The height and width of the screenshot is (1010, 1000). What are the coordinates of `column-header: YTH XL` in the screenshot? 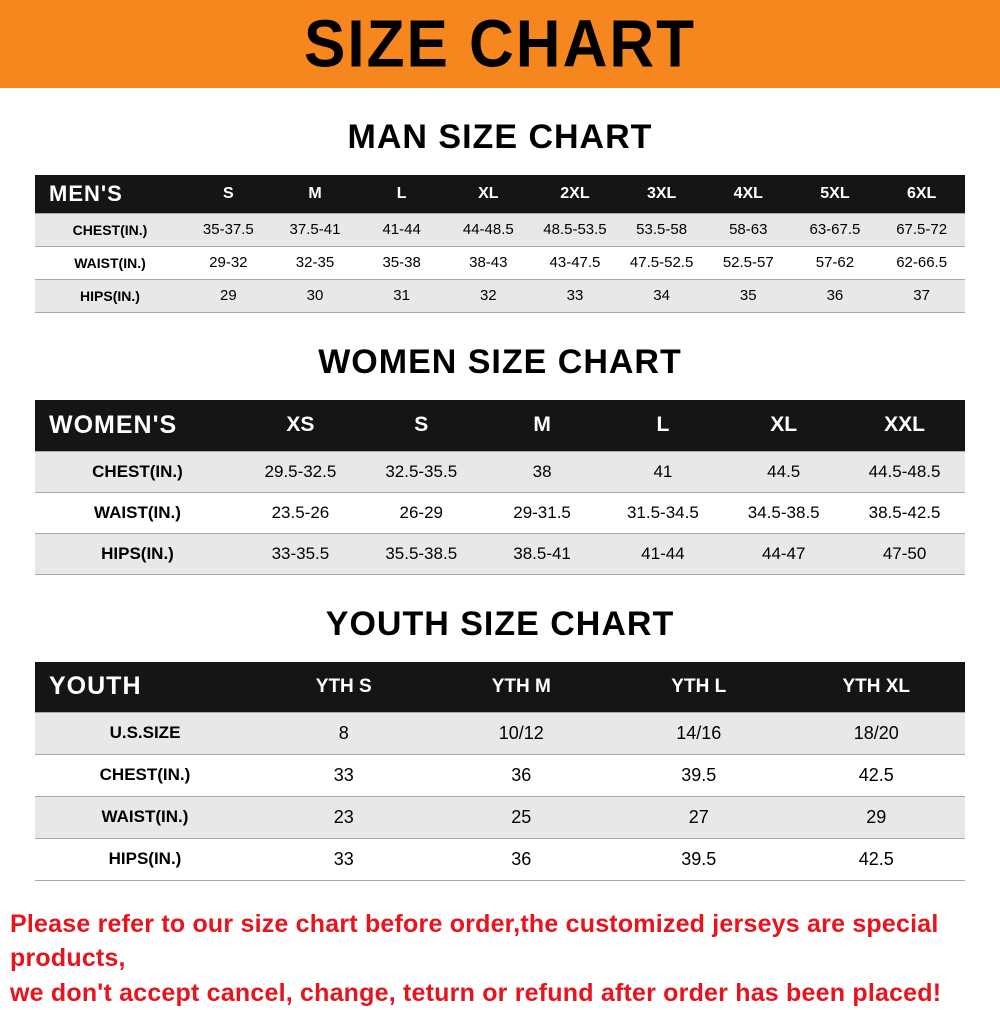 It's located at (877, 687).